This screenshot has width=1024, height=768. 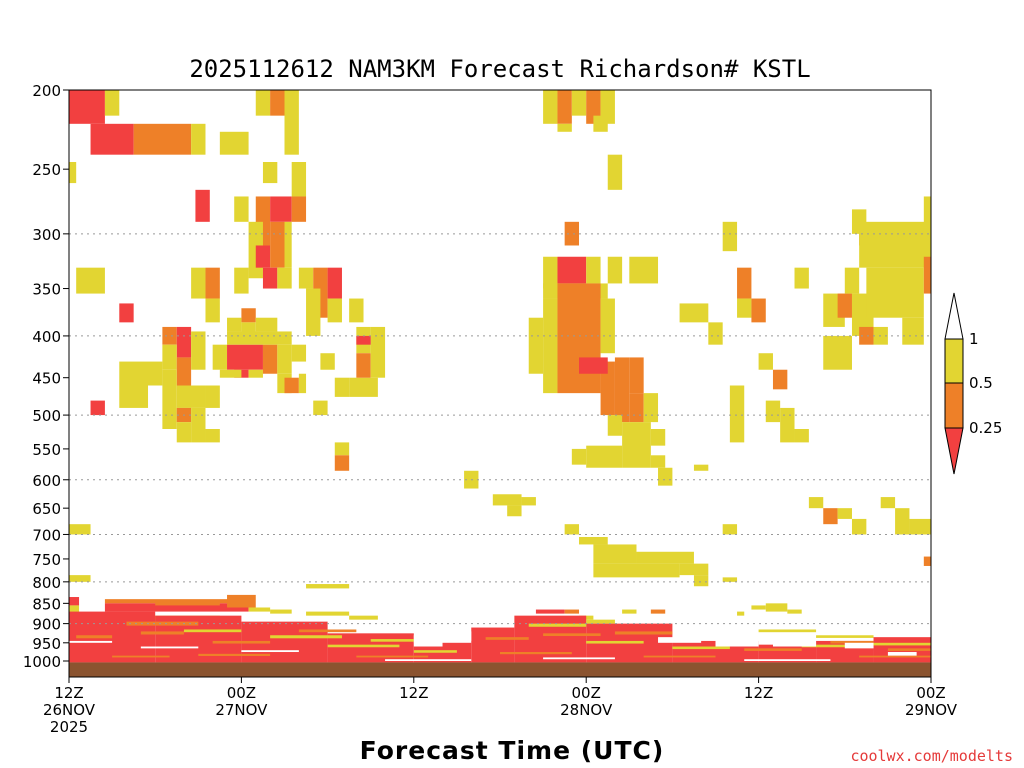 What do you see at coordinates (981, 383) in the screenshot?
I see `legend-label: 0.5` at bounding box center [981, 383].